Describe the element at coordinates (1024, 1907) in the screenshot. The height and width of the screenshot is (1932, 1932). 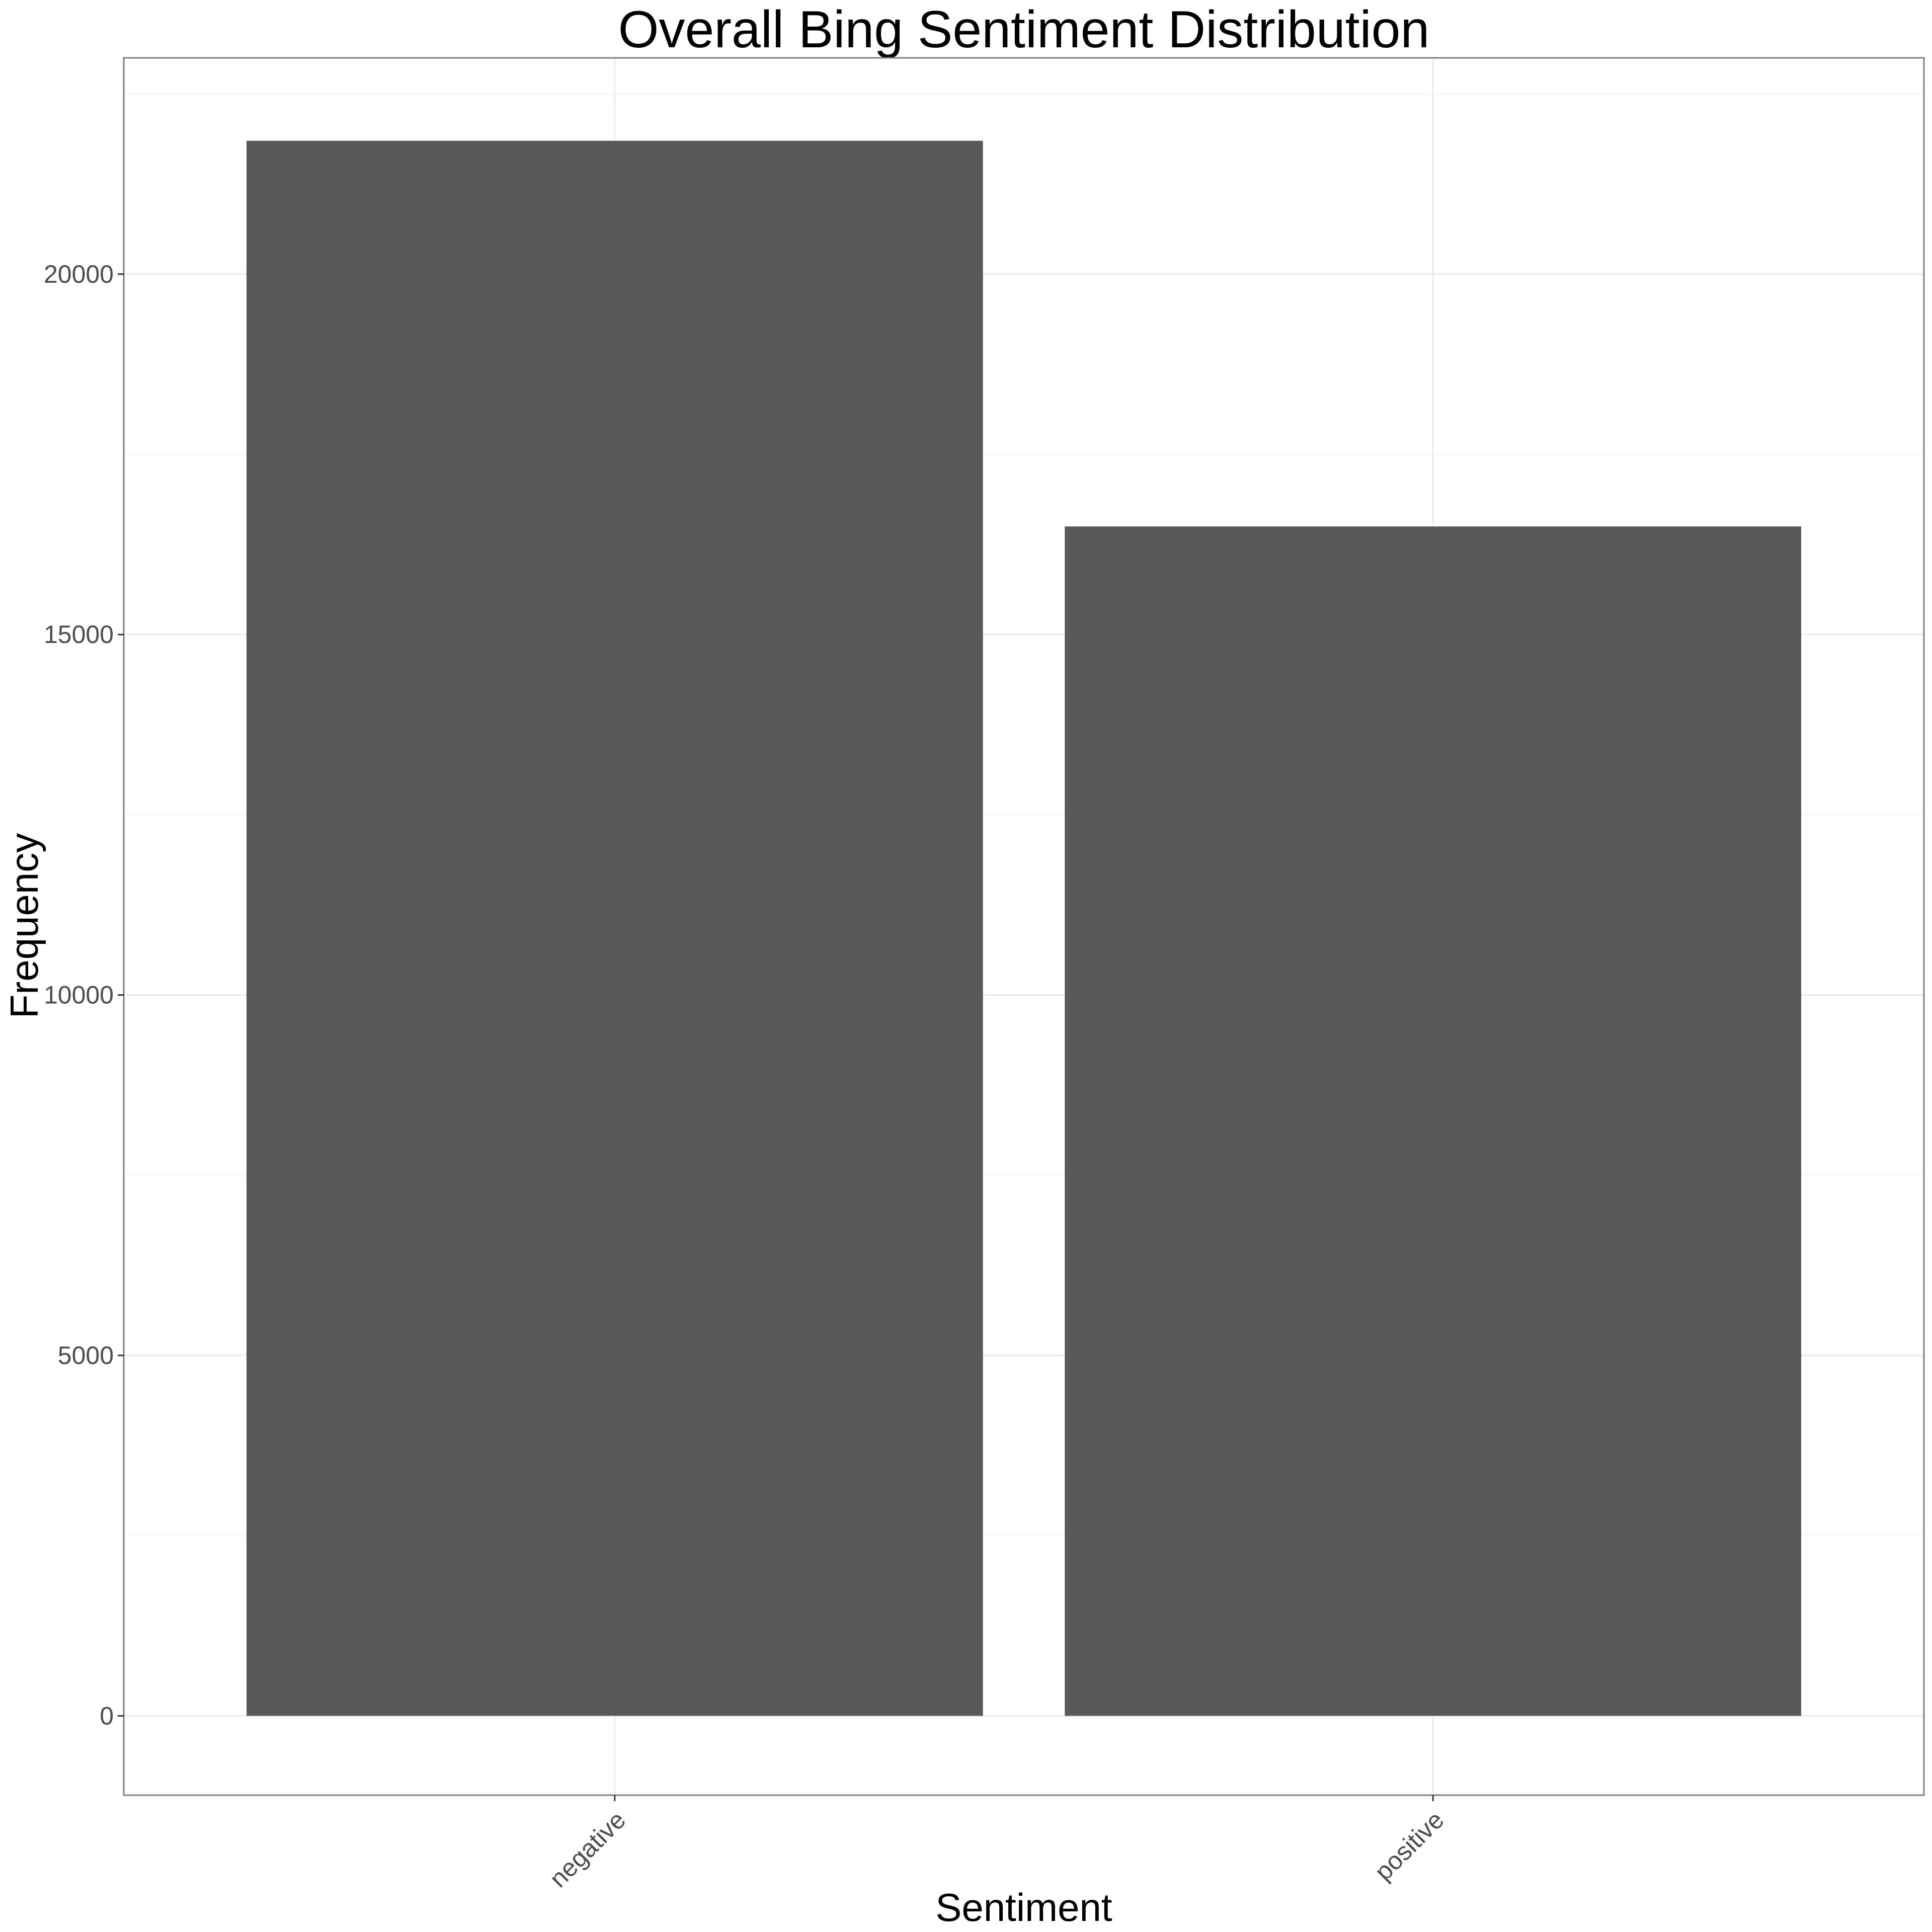
I see `x-axis-title: Sentiment` at that location.